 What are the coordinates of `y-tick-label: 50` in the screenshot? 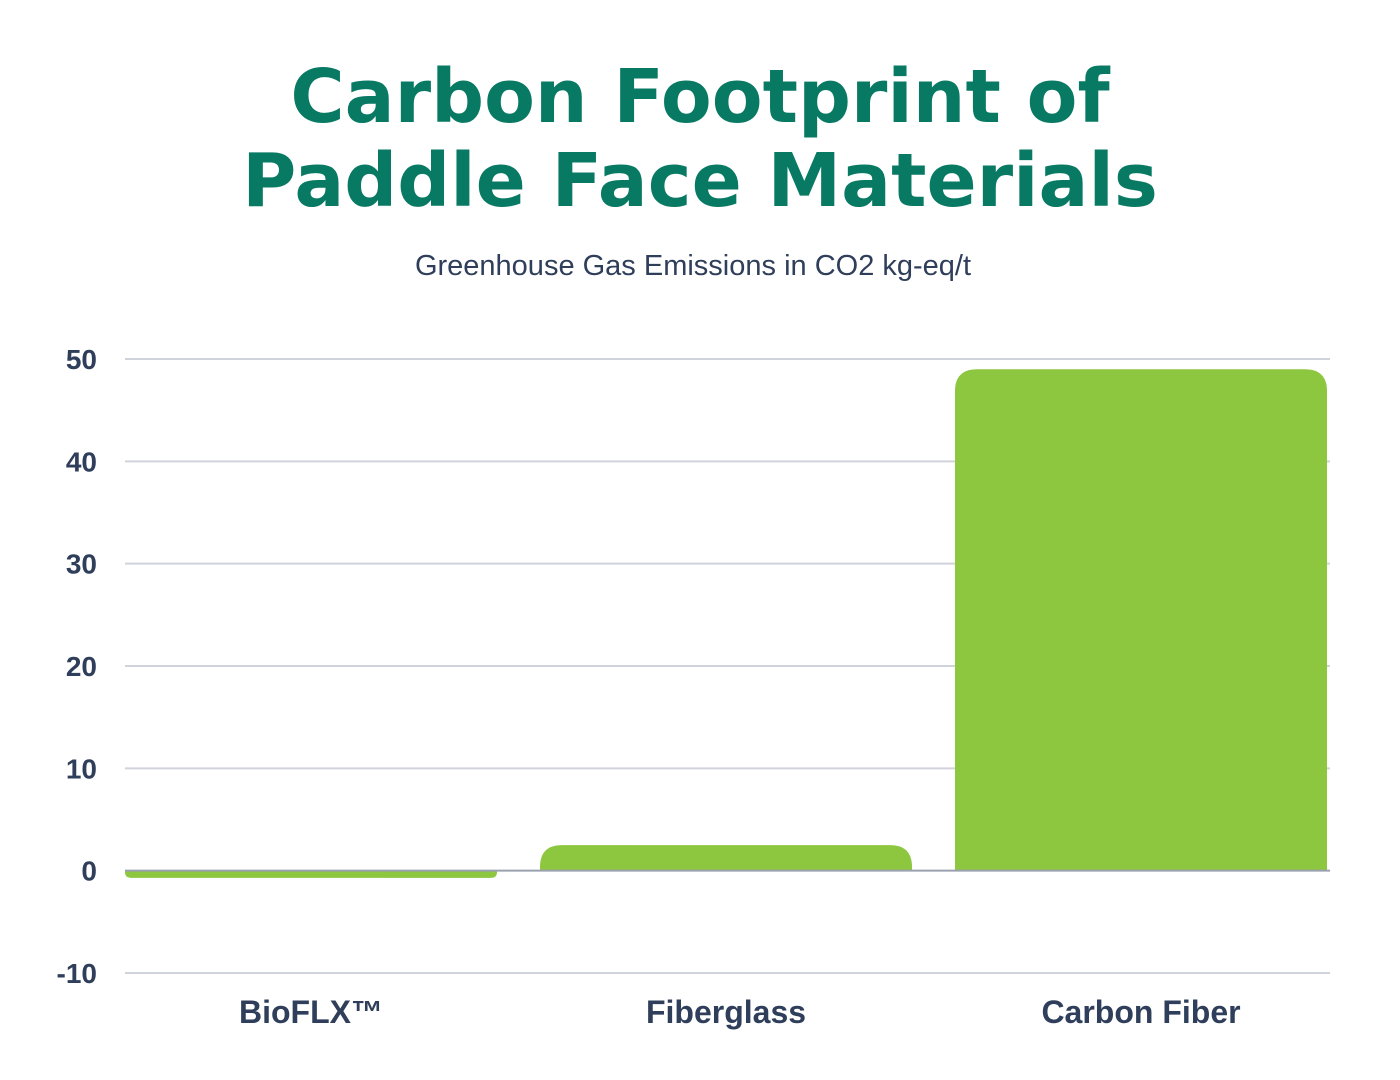 It's located at (81, 359).